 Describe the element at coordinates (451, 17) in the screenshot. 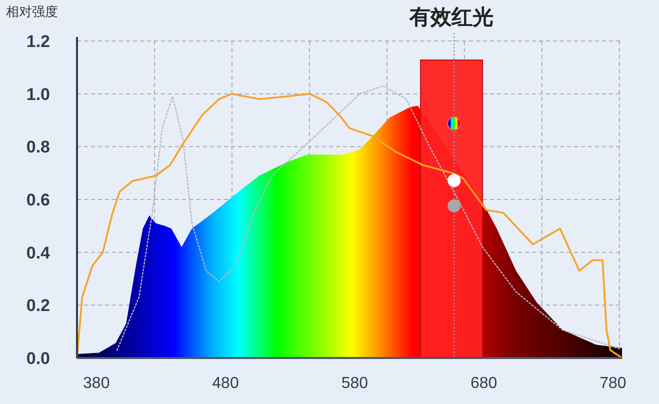

I see `band-label: 有效红光` at that location.